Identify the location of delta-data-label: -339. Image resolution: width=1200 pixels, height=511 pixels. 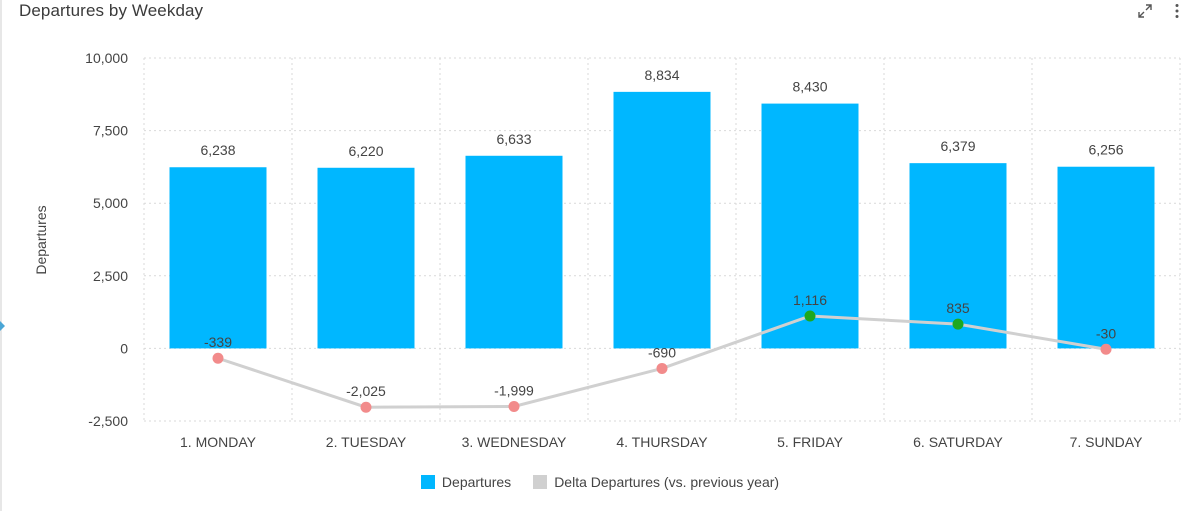
(218, 342).